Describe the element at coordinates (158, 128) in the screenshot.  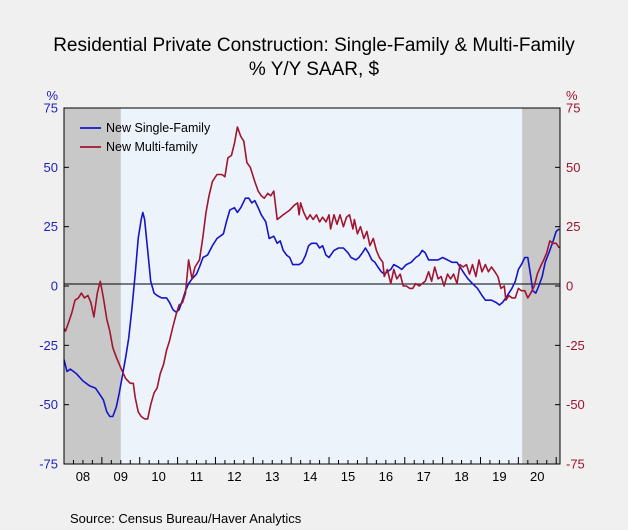
I see `legend-label-single-family: New Single-Family` at that location.